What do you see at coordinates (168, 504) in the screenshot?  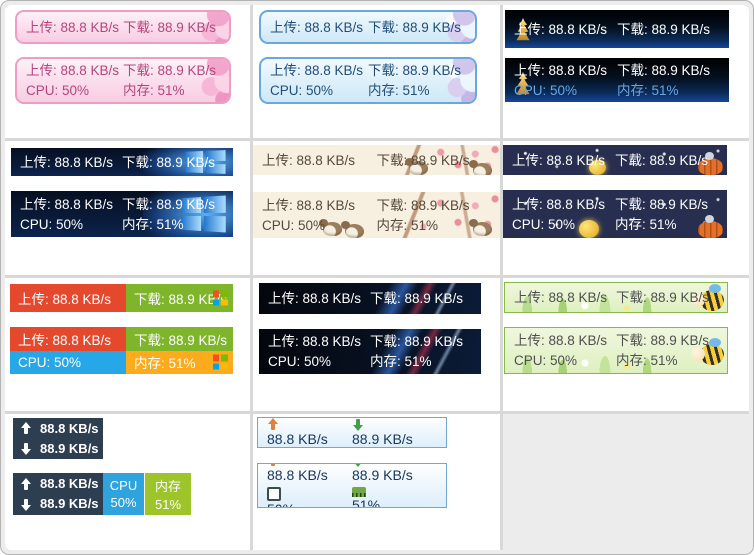 I see `memory-value: 51%` at bounding box center [168, 504].